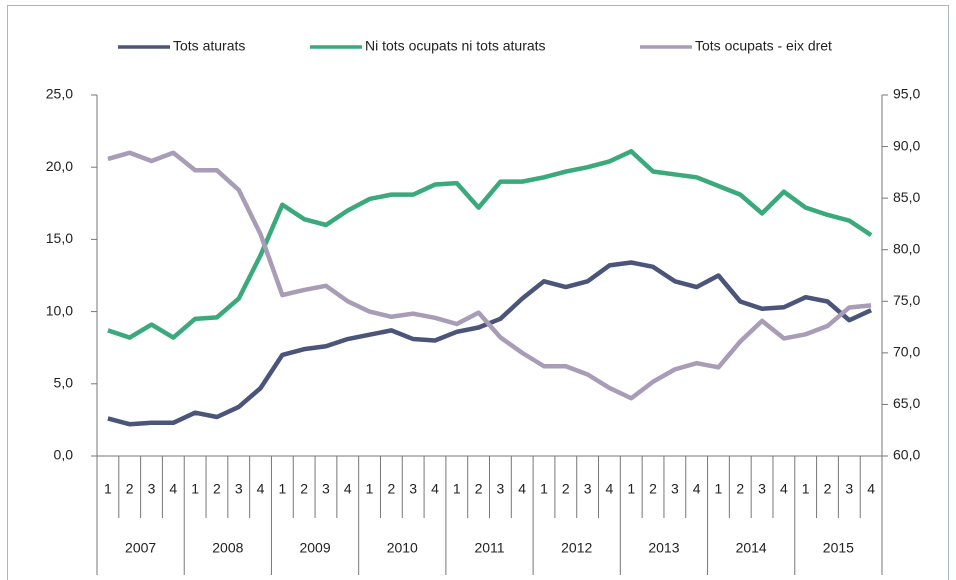 This screenshot has height=580, width=956. I want to click on y-tick-label: 0,0, so click(64, 455).